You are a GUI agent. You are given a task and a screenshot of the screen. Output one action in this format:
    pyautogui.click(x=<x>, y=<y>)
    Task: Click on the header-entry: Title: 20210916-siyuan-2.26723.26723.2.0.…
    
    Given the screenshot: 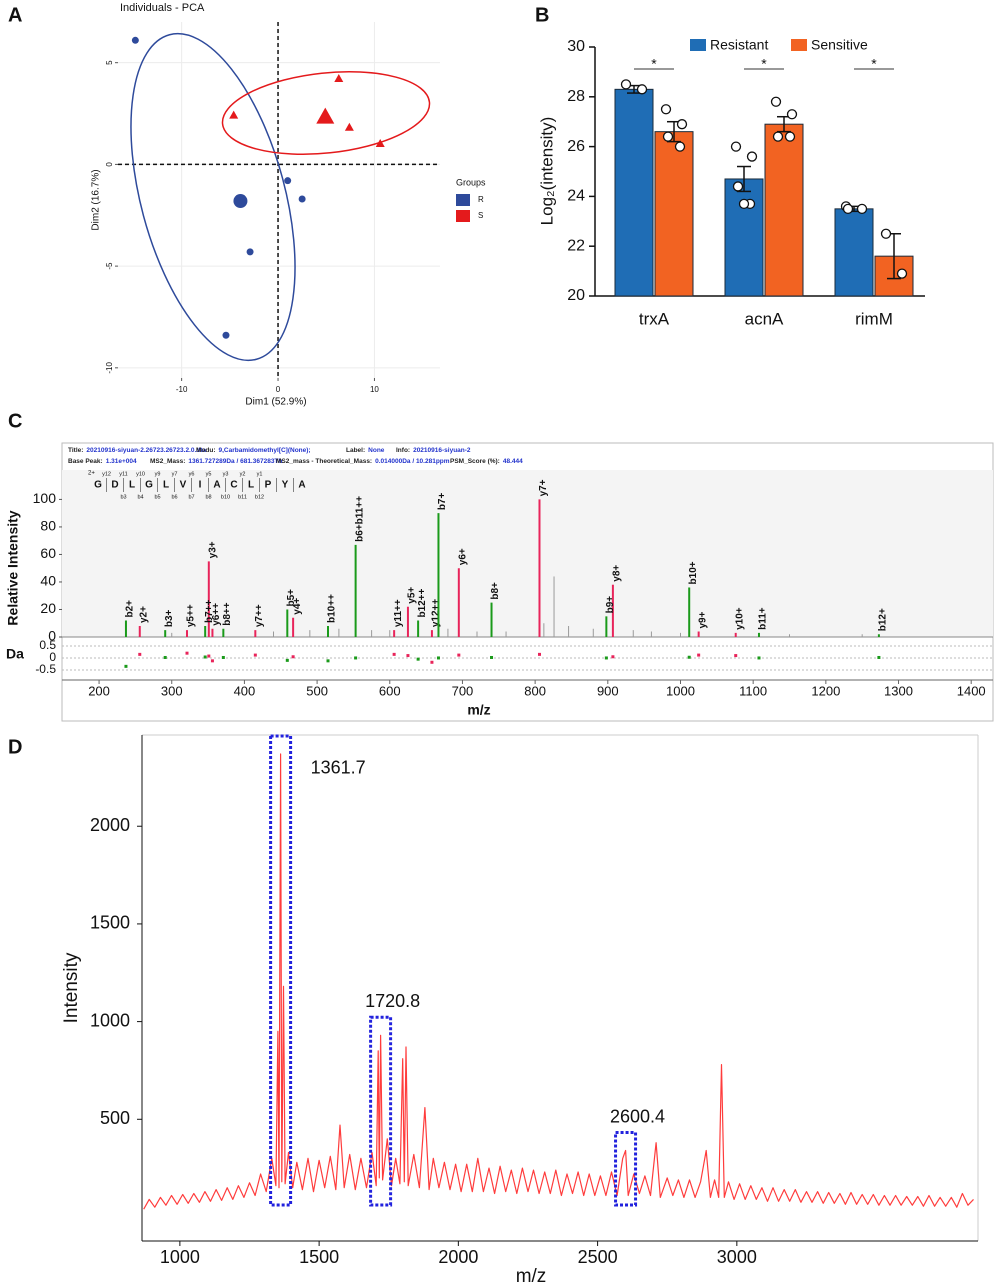 What is the action you would take?
    pyautogui.click(x=137, y=450)
    